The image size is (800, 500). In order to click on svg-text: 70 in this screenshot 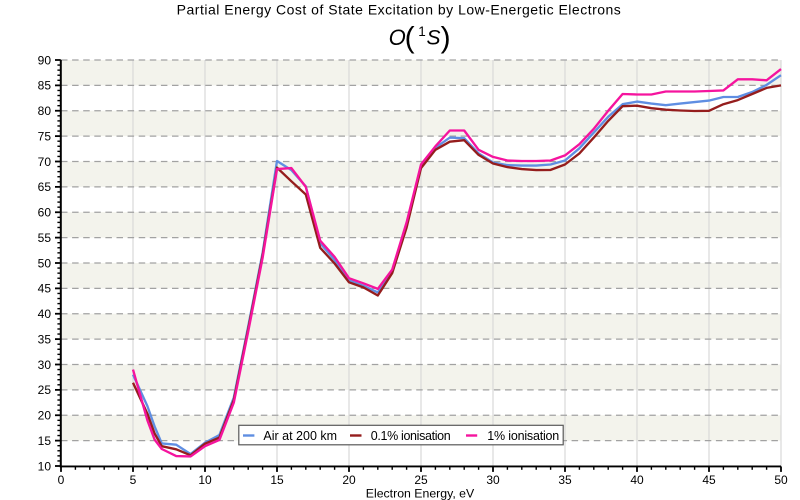, I will do `click(45, 162)`.